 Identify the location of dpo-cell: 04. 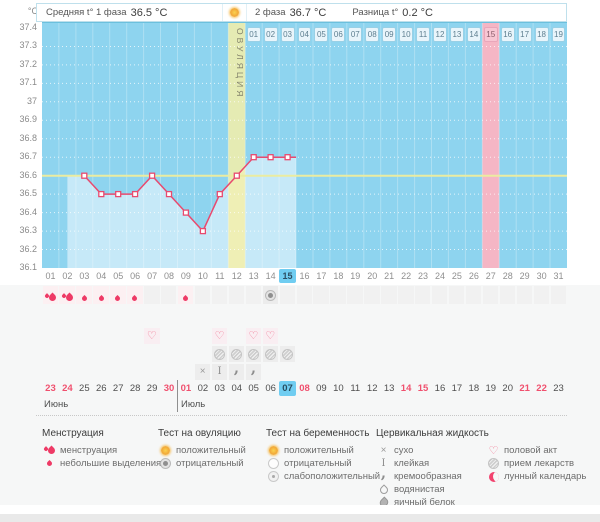
(304, 34).